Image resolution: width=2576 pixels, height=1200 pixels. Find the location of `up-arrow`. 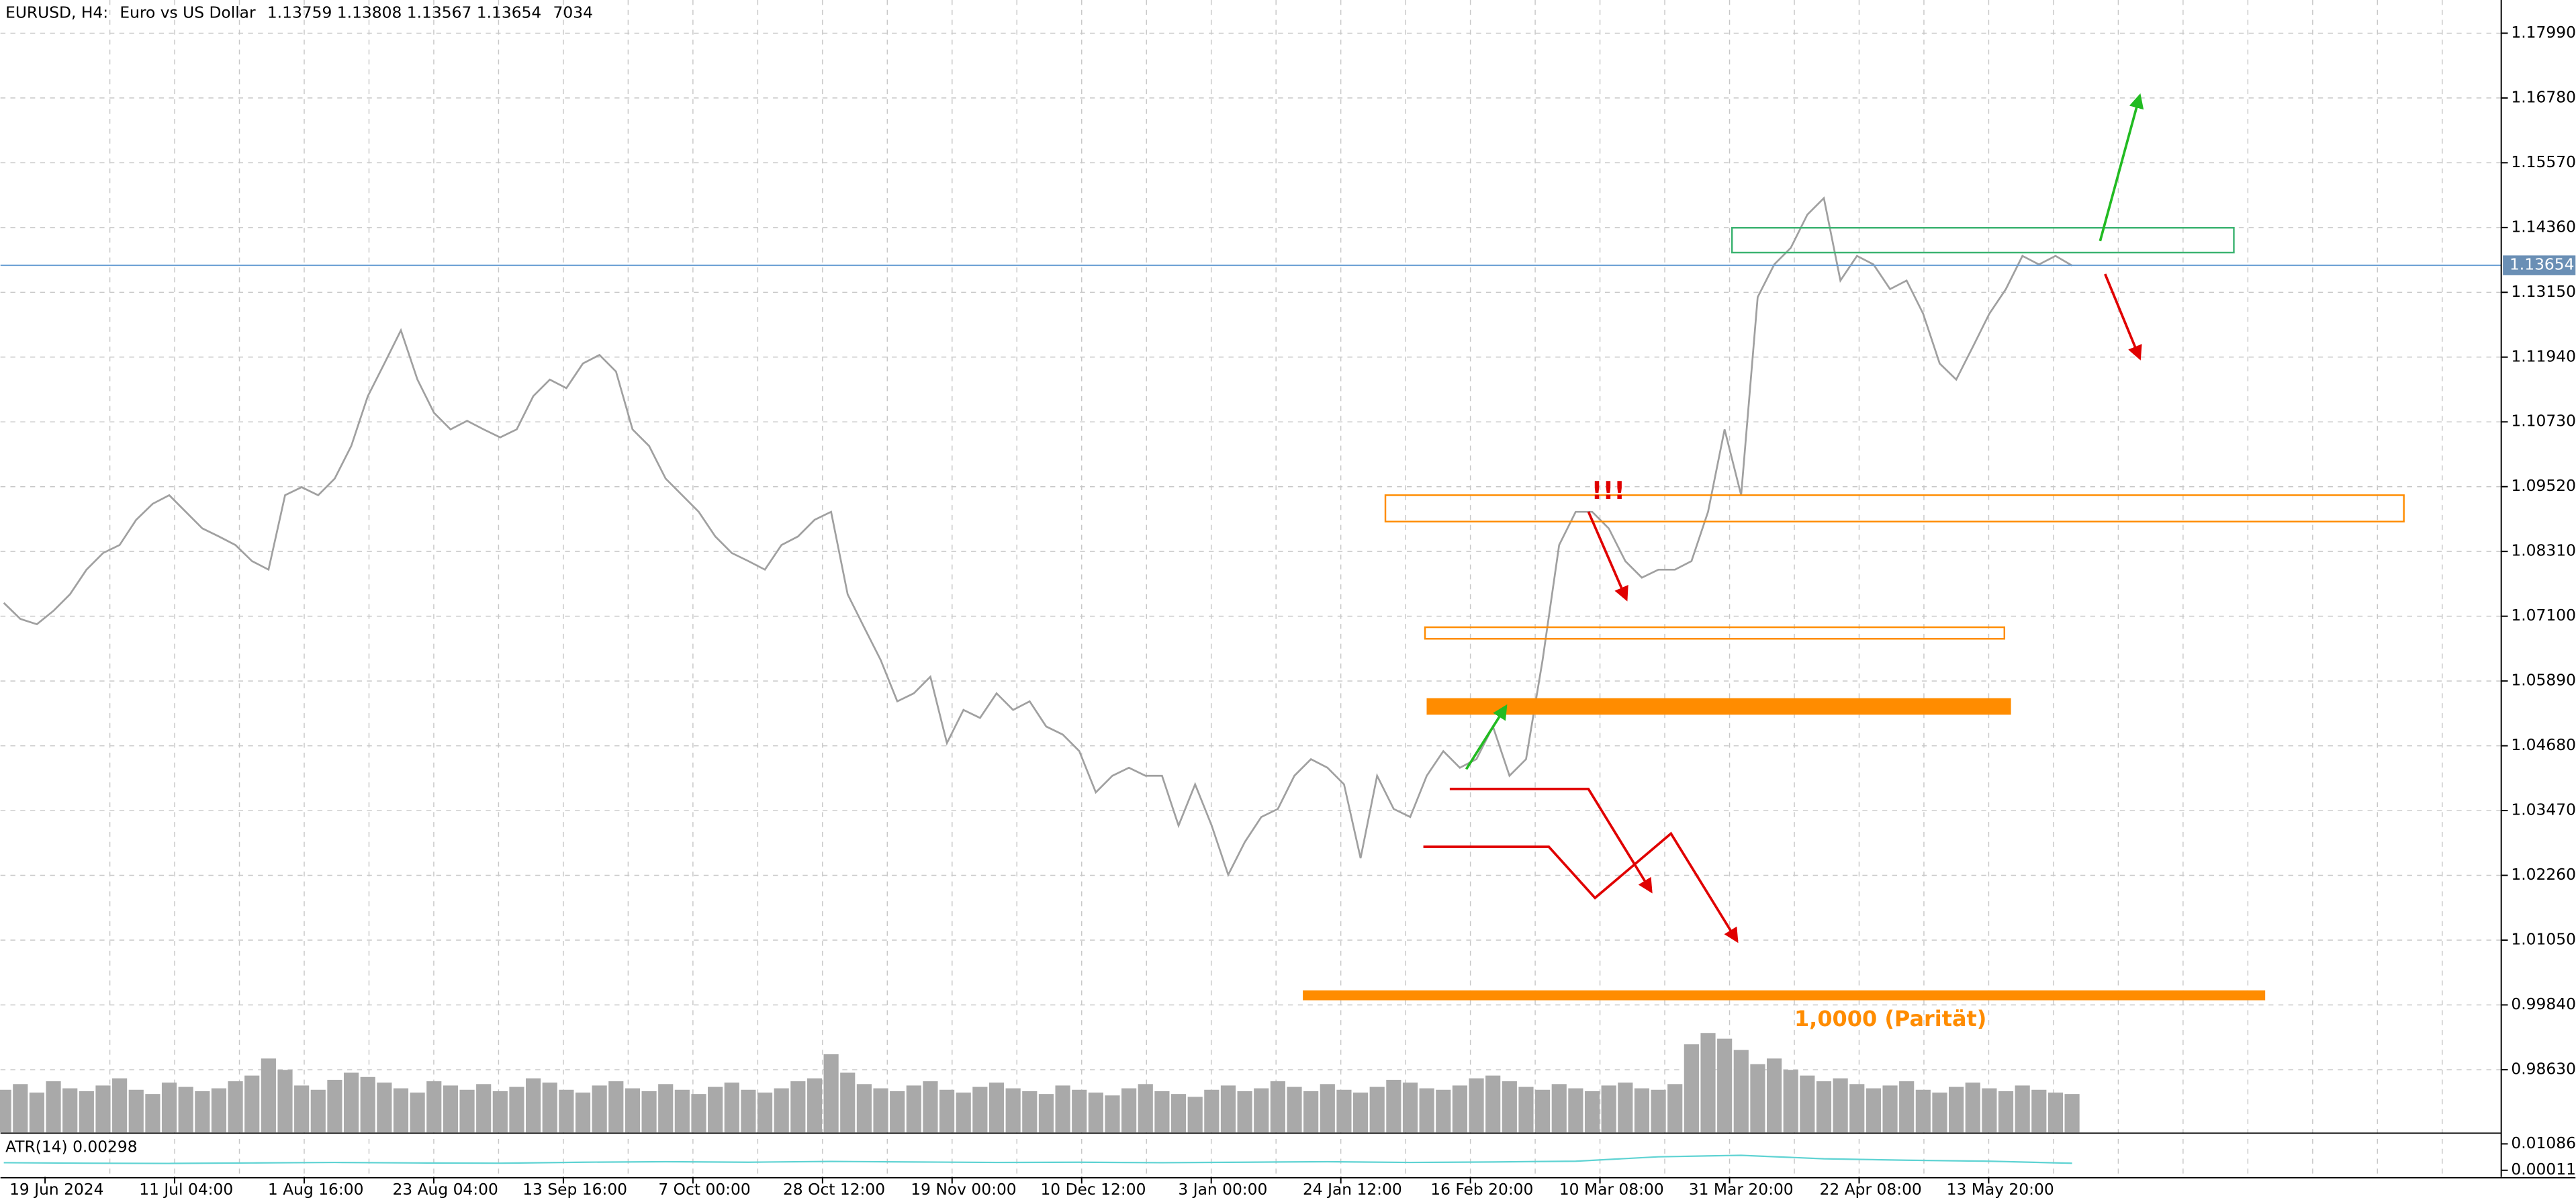

up-arrow is located at coordinates (2121, 168).